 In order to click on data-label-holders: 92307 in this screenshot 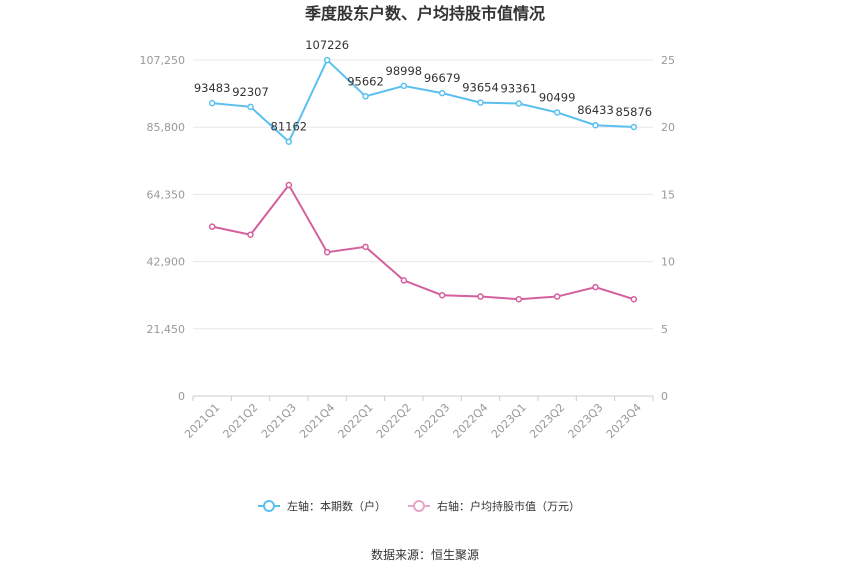, I will do `click(250, 92)`.